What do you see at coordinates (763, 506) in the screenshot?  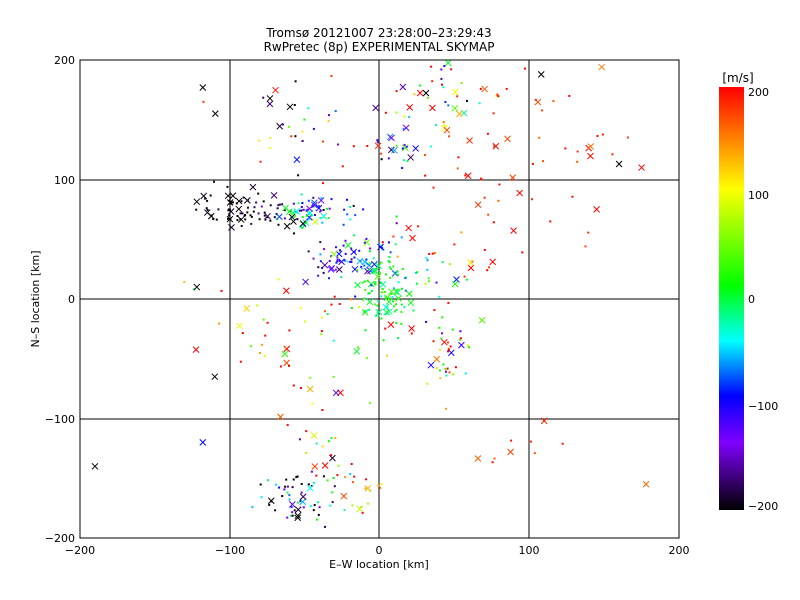 I see `colorbar-tick: −200` at bounding box center [763, 506].